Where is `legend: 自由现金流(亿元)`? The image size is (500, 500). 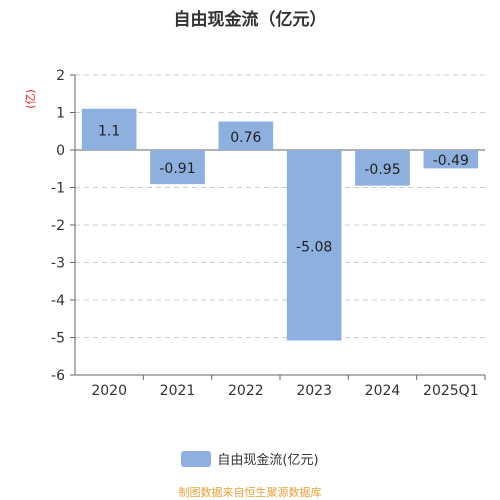
legend: 自由现金流(亿元) is located at coordinates (250, 458).